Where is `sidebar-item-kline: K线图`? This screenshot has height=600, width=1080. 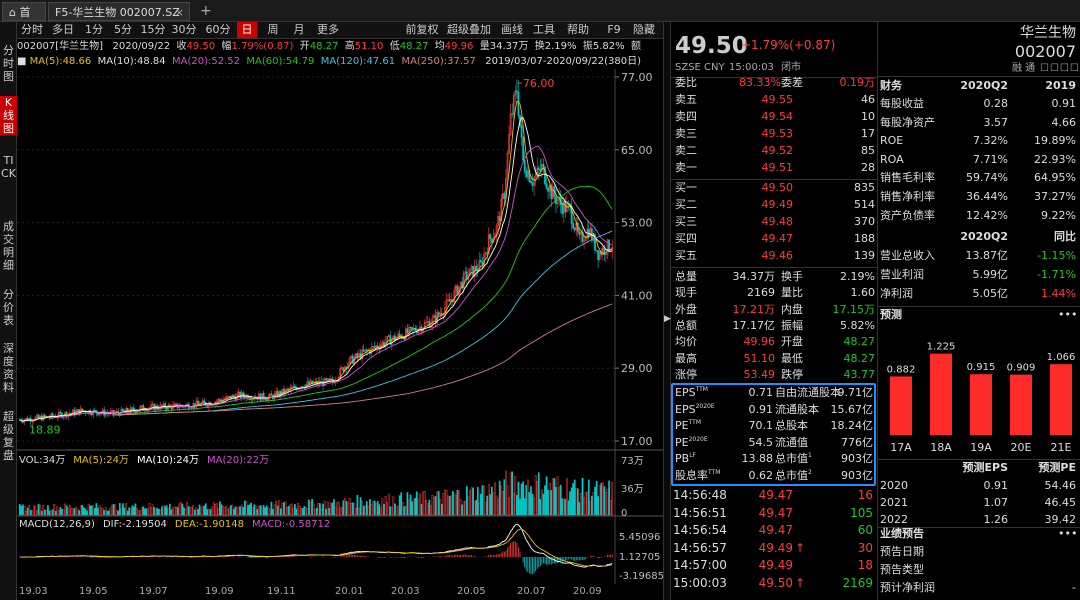
sidebar-item-kline: K线图 is located at coordinates (8, 115).